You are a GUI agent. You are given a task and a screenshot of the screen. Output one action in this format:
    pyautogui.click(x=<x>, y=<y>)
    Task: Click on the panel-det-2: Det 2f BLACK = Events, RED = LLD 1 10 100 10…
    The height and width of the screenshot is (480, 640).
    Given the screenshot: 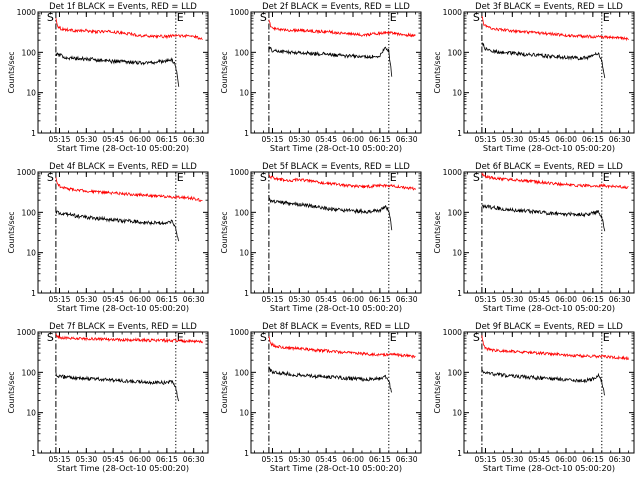 What is the action you would take?
    pyautogui.click(x=321, y=77)
    